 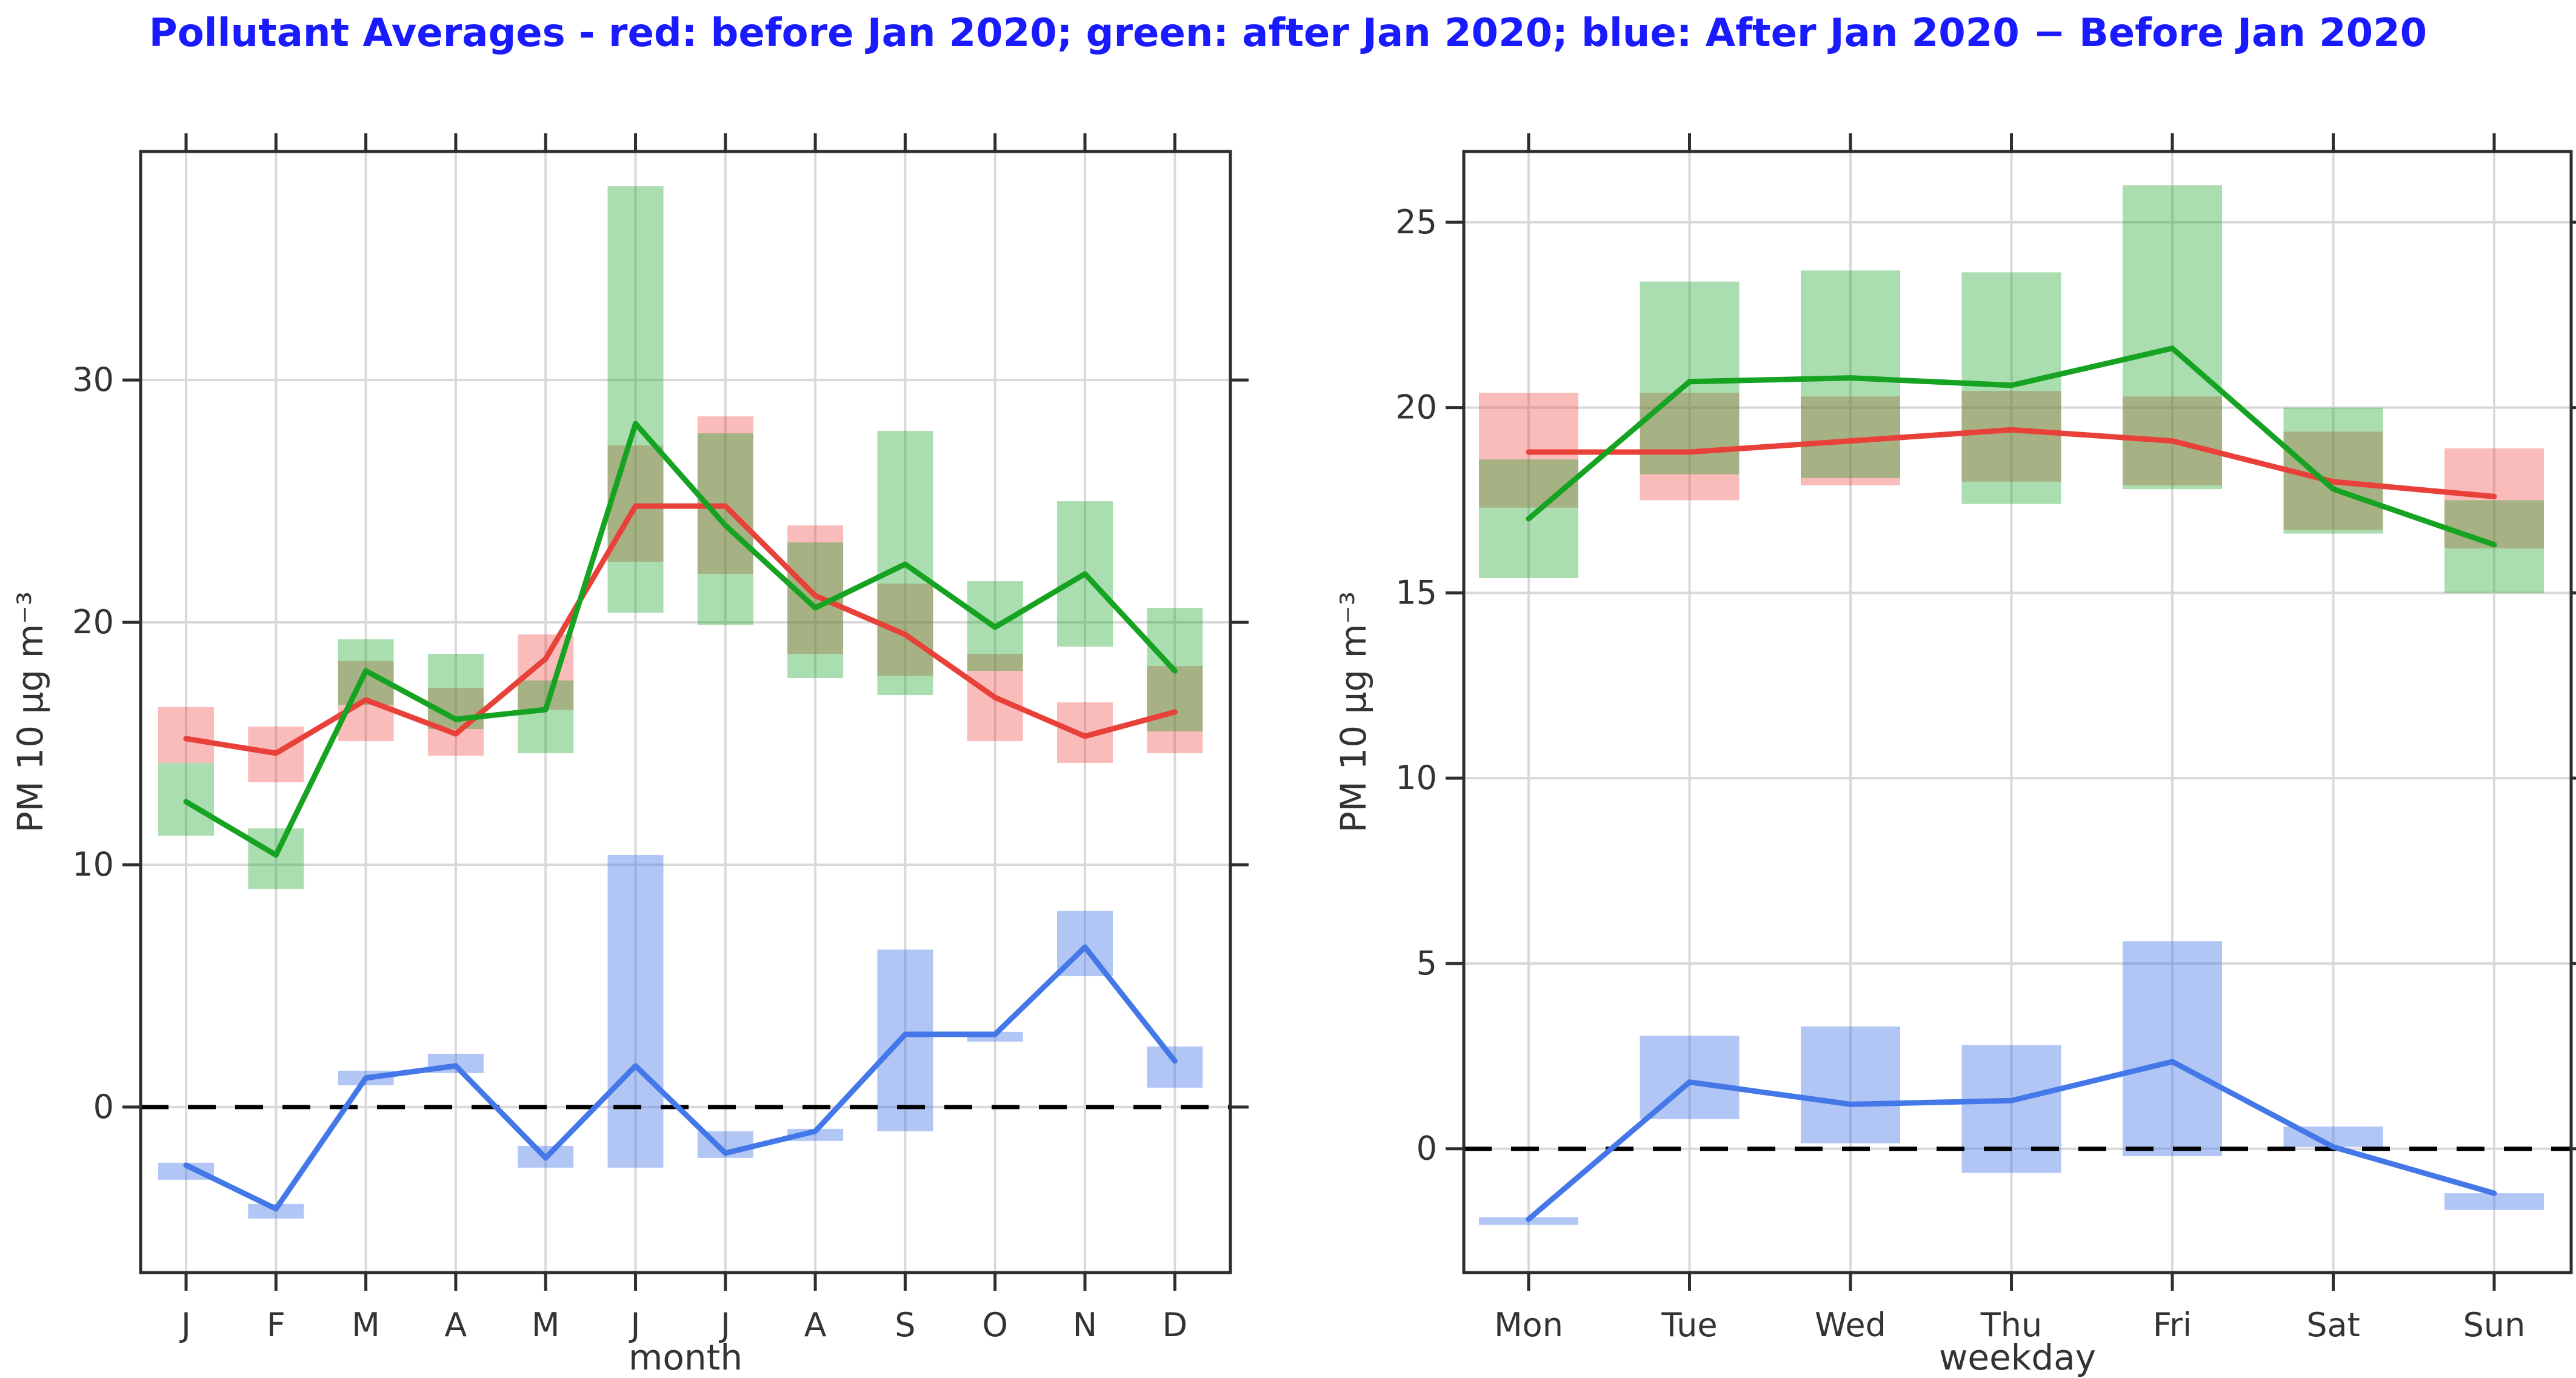 What do you see at coordinates (1851, 1325) in the screenshot?
I see `x-tick-label: Wed` at bounding box center [1851, 1325].